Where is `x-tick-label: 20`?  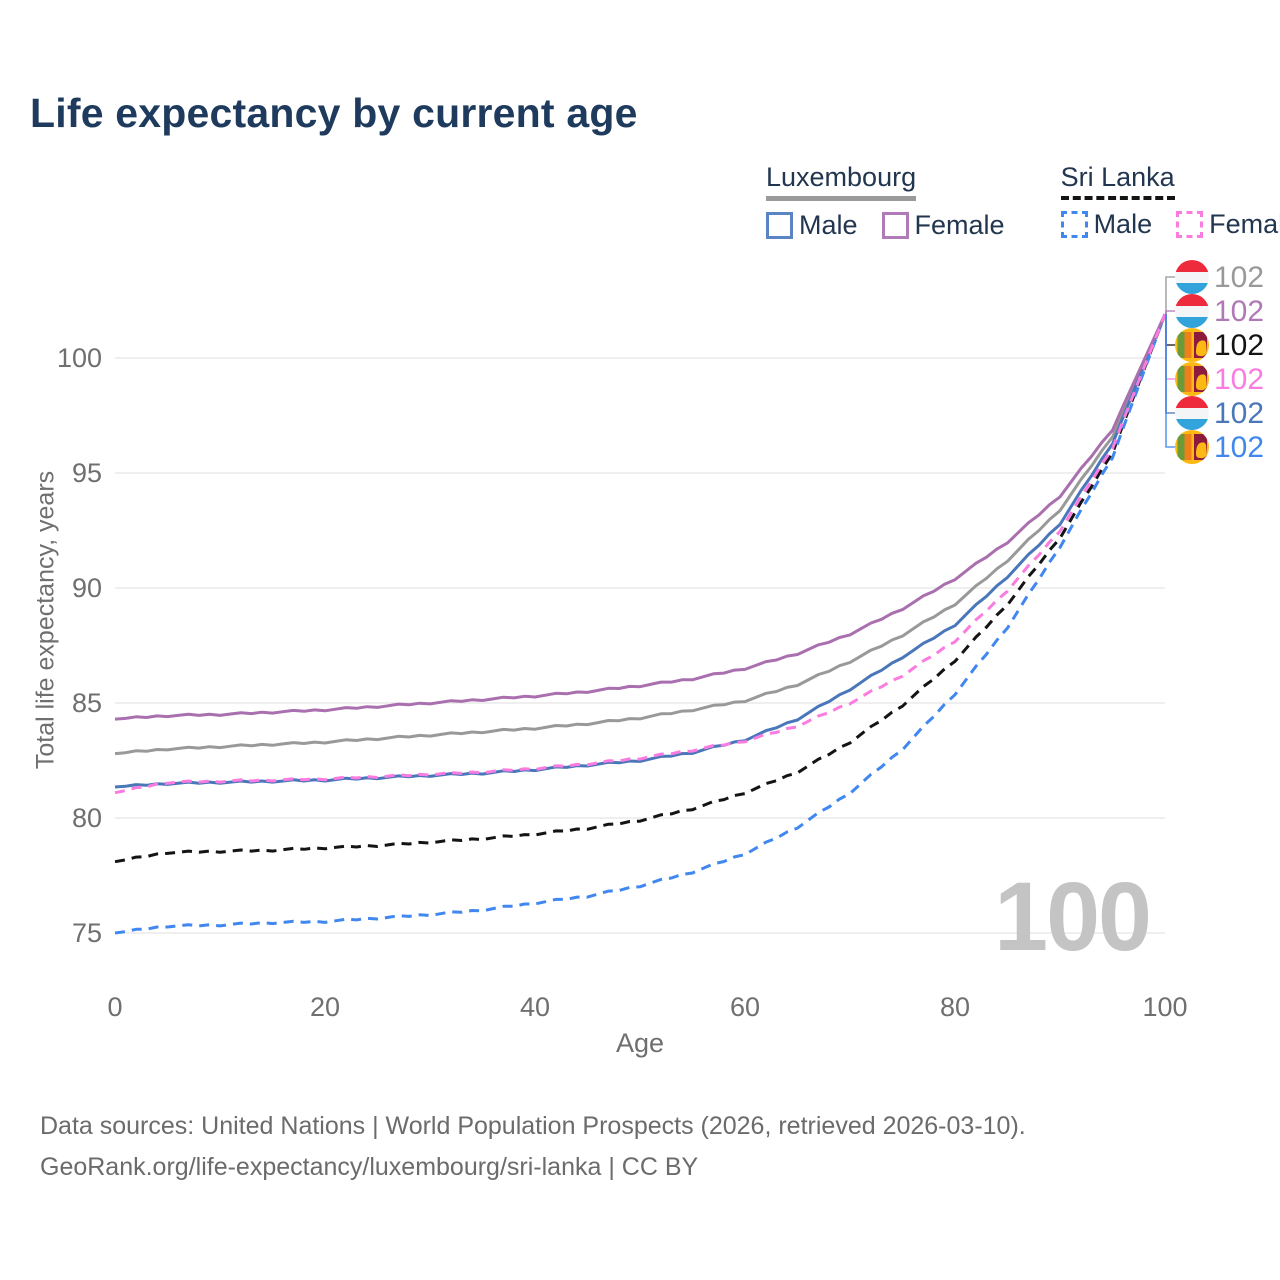
x-tick-label: 20 is located at coordinates (325, 1007).